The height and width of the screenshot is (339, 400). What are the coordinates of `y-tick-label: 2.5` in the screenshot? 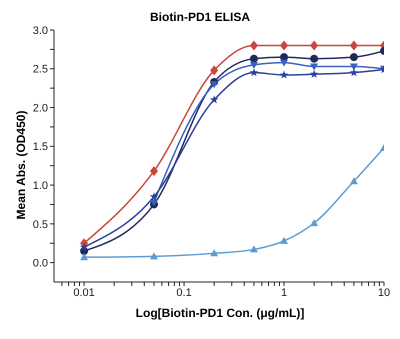 It's located at (40, 70).